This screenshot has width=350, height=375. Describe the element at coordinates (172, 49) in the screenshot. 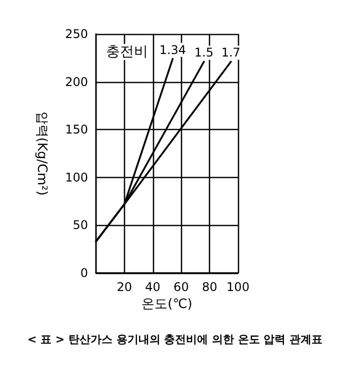

I see `series-label: 1.34` at that location.